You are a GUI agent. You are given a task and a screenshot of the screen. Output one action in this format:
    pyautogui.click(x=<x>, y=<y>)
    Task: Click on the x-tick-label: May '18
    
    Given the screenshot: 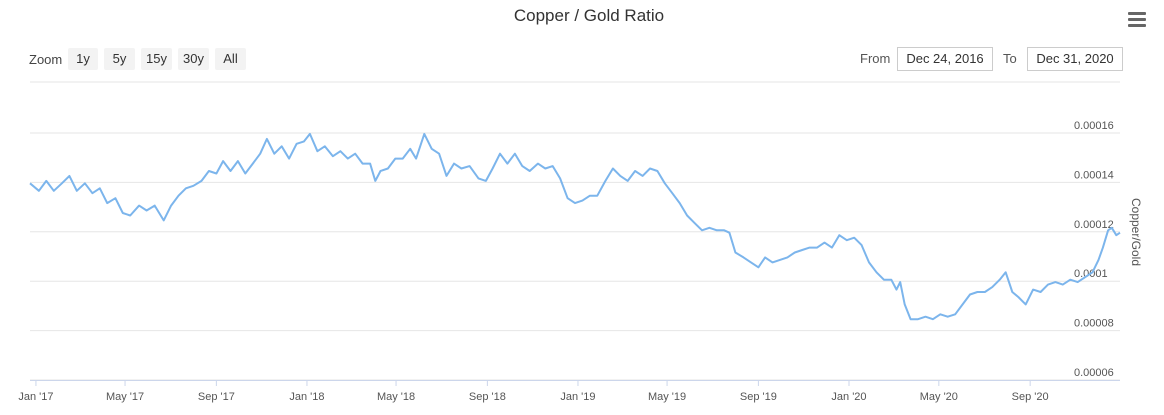 What is the action you would take?
    pyautogui.click(x=396, y=397)
    